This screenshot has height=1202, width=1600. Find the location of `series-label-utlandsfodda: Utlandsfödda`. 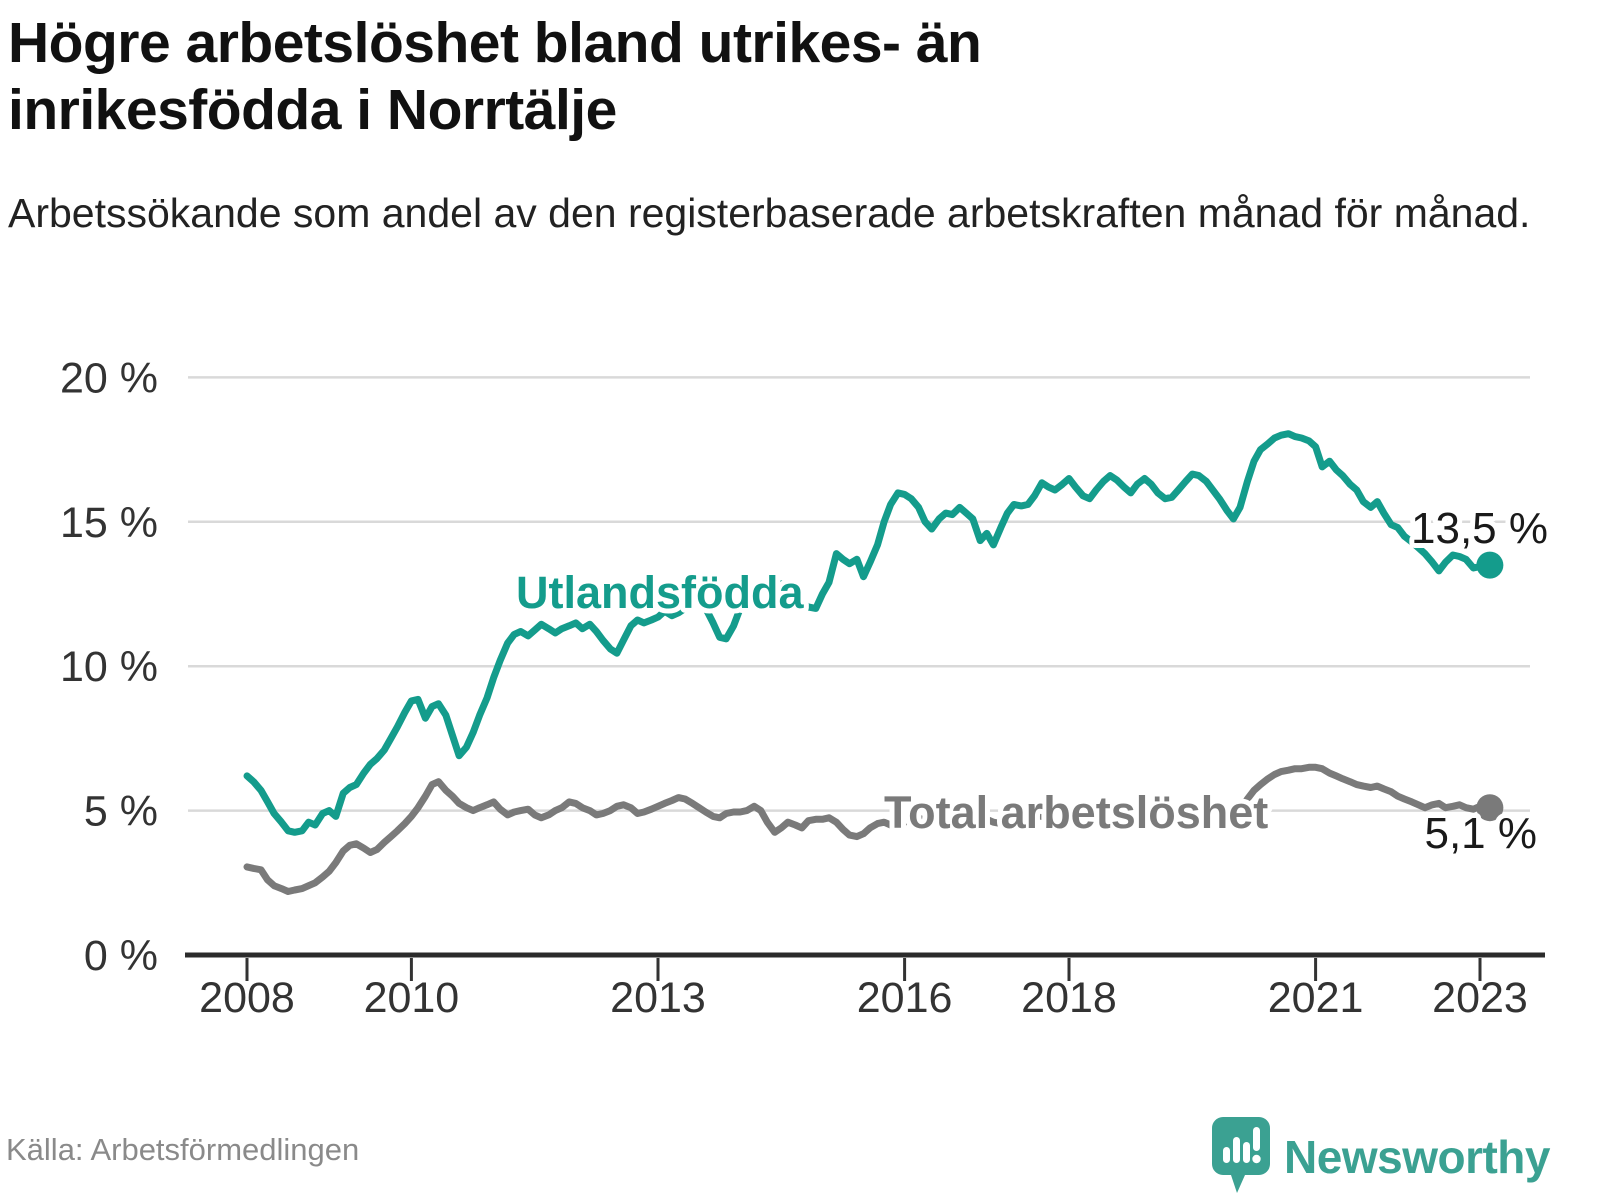

series-label-utlandsfodda: Utlandsfödda is located at coordinates (660, 592).